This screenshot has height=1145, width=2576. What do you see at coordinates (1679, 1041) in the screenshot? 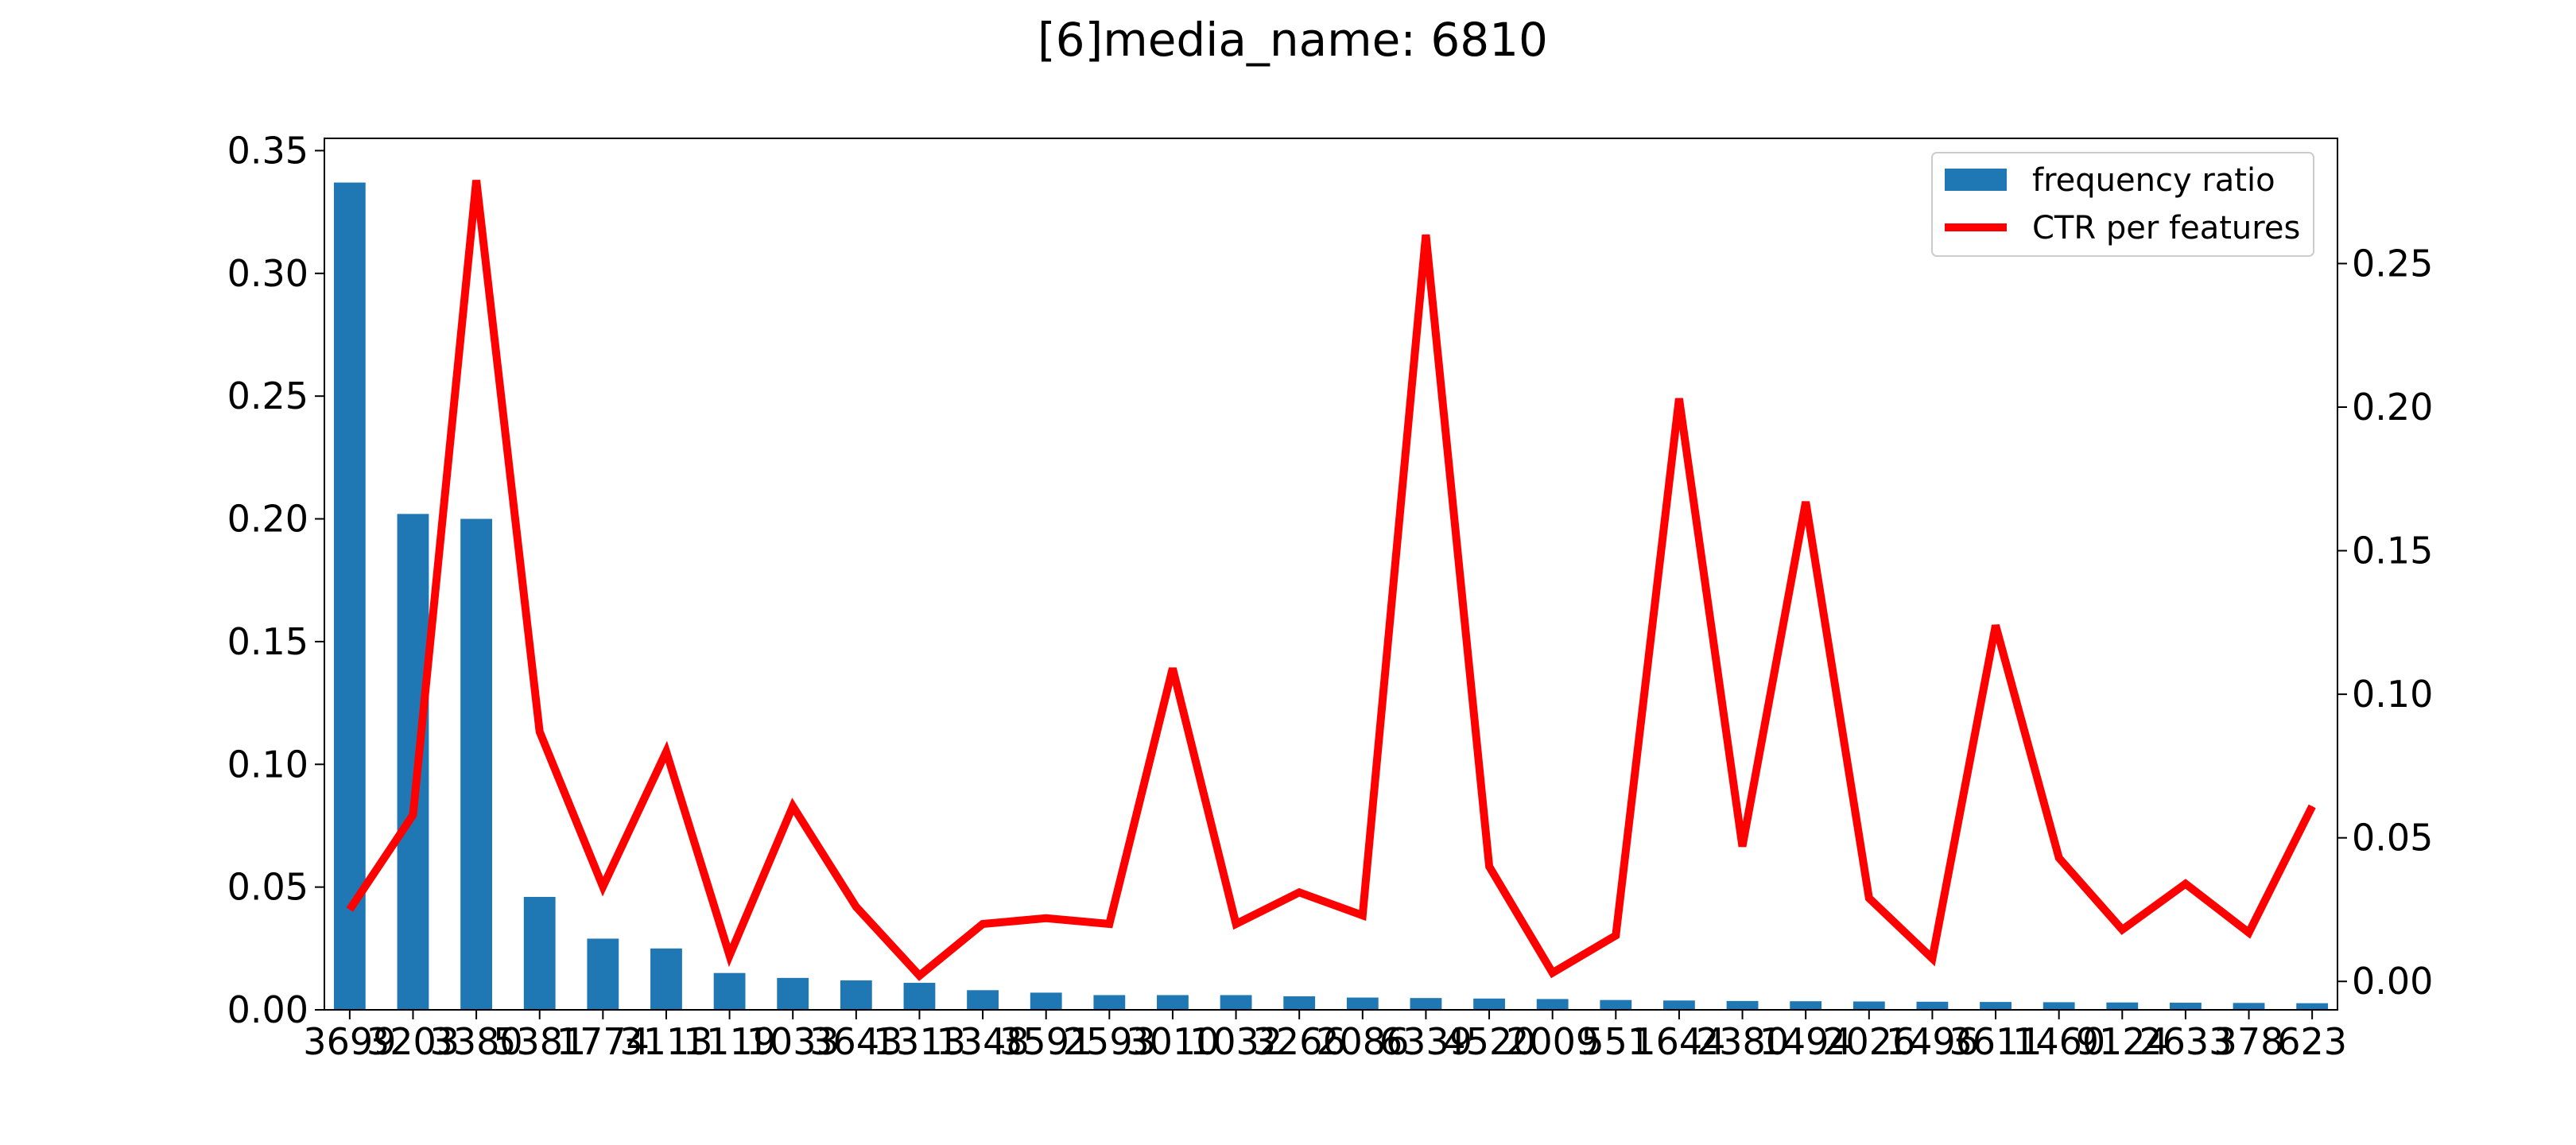
I see `x-tick-label: 1644` at bounding box center [1679, 1041].